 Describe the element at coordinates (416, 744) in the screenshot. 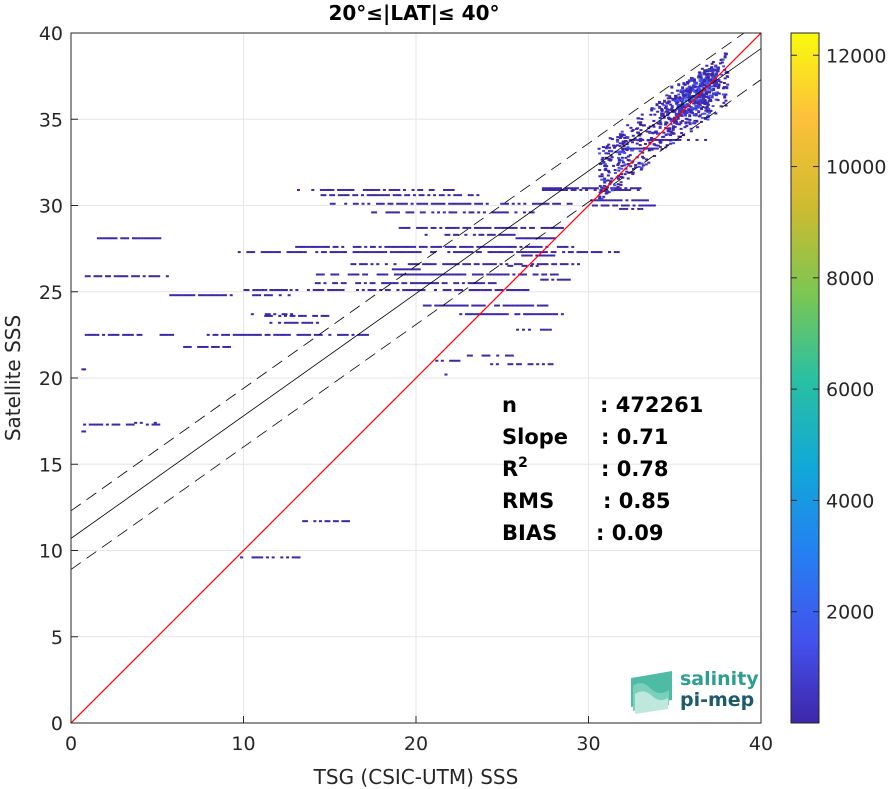

I see `x-tick-label: 20` at that location.